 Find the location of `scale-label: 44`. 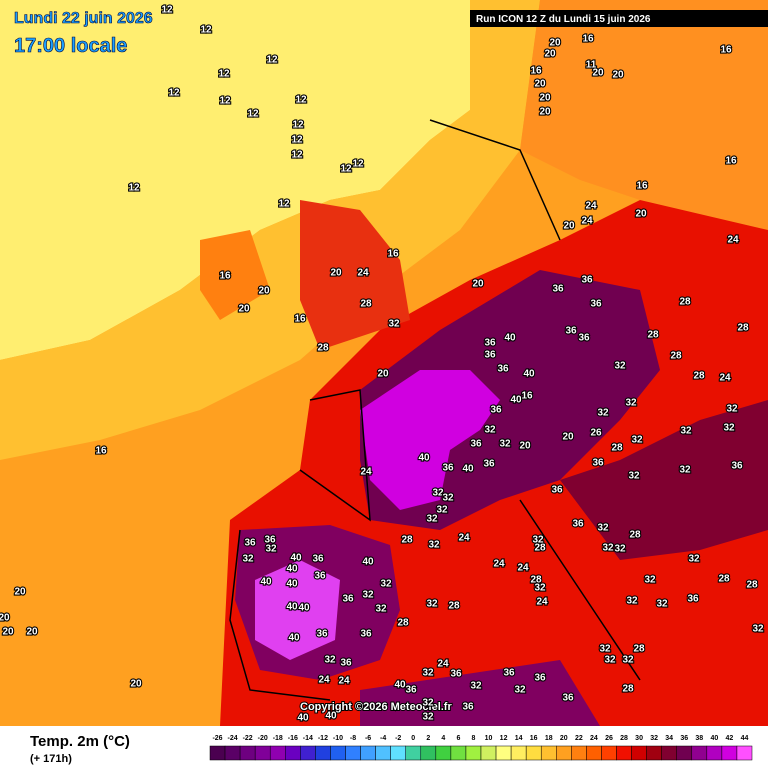

scale-label: 44 is located at coordinates (745, 738).